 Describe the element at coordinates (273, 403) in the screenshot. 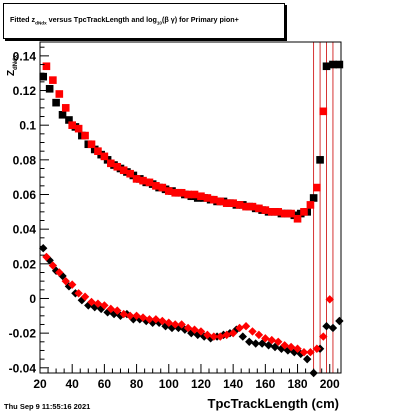

I see `x-axis-label: TpcTrackLength (cm)` at that location.